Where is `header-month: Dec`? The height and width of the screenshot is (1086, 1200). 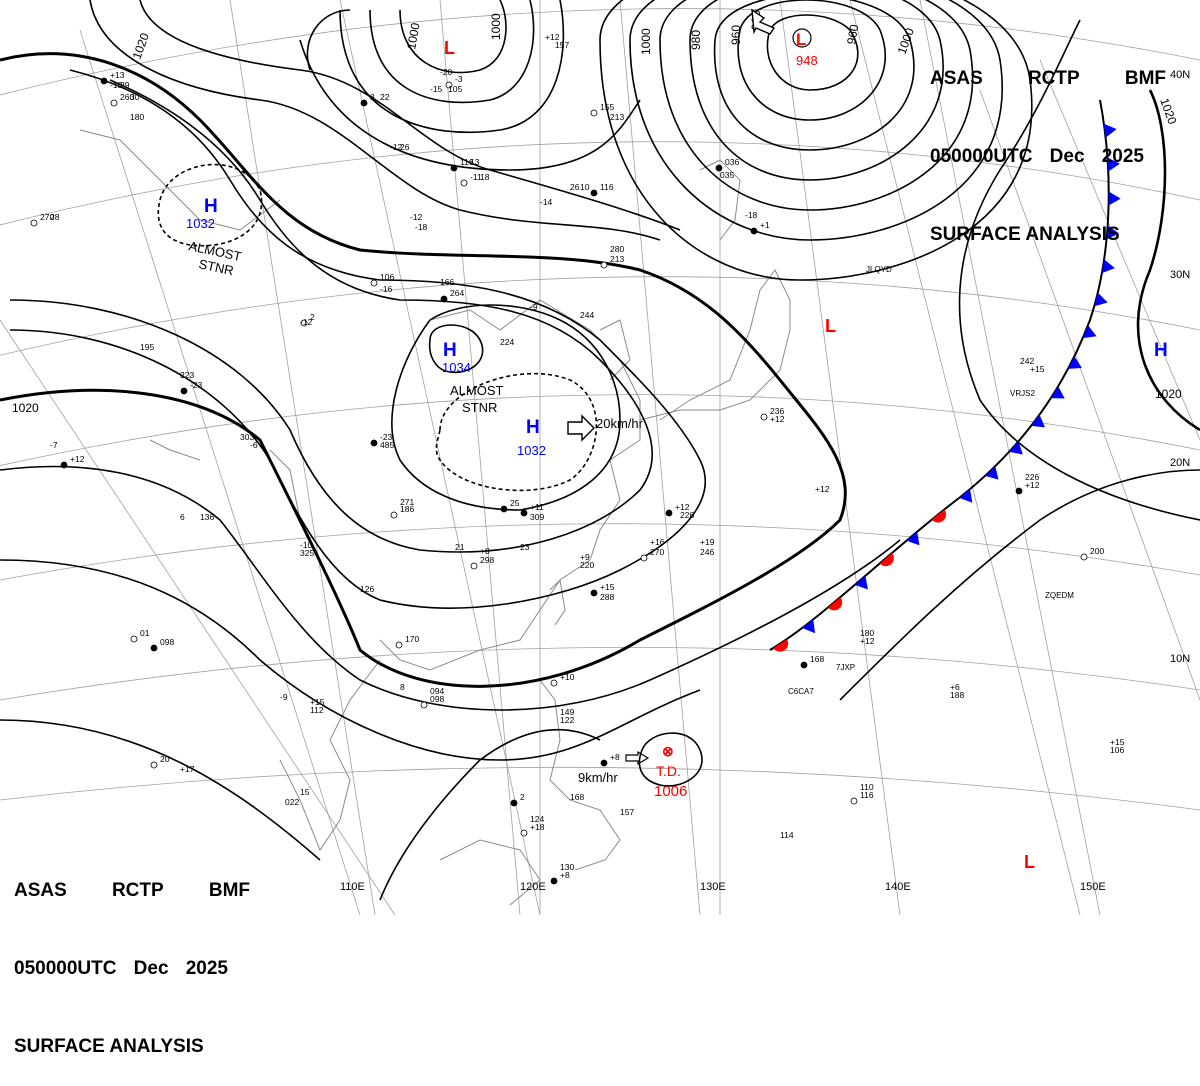
header-month: Dec is located at coordinates (1067, 156).